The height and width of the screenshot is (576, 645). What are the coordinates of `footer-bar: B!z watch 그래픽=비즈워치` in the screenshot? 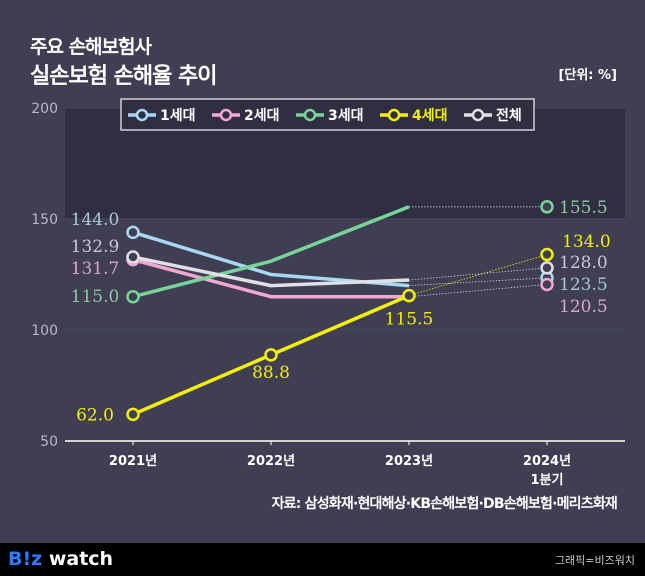 It's located at (322, 559).